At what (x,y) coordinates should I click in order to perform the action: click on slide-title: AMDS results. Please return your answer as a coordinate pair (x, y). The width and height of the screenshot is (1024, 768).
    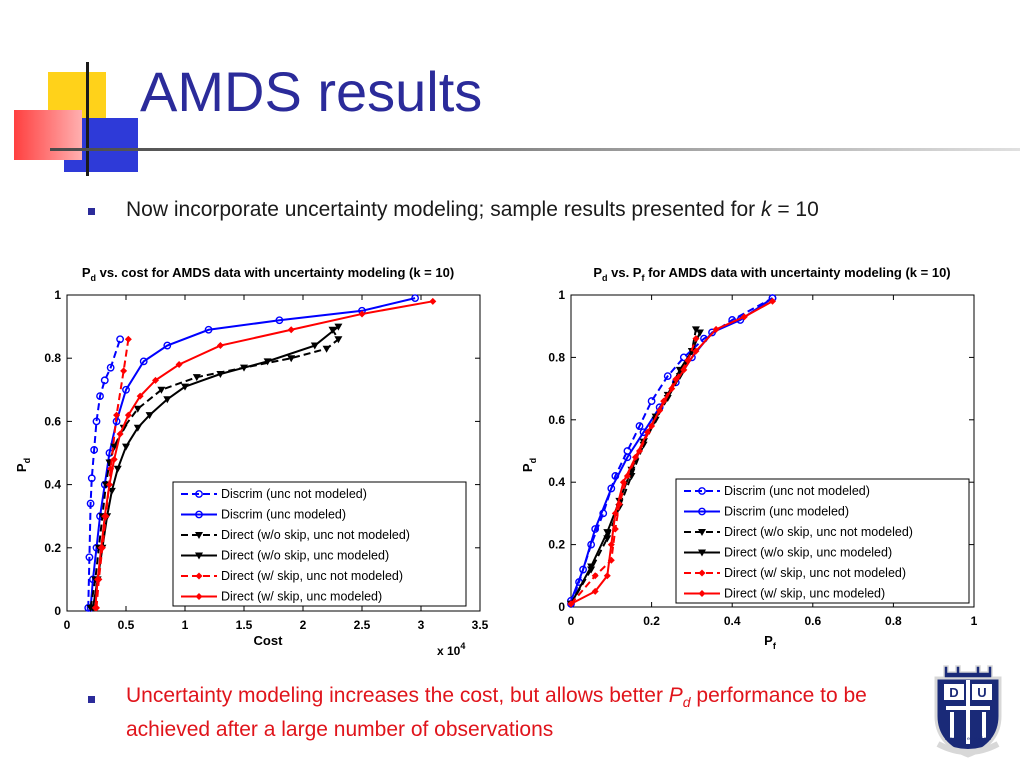
    Looking at the image, I should click on (311, 91).